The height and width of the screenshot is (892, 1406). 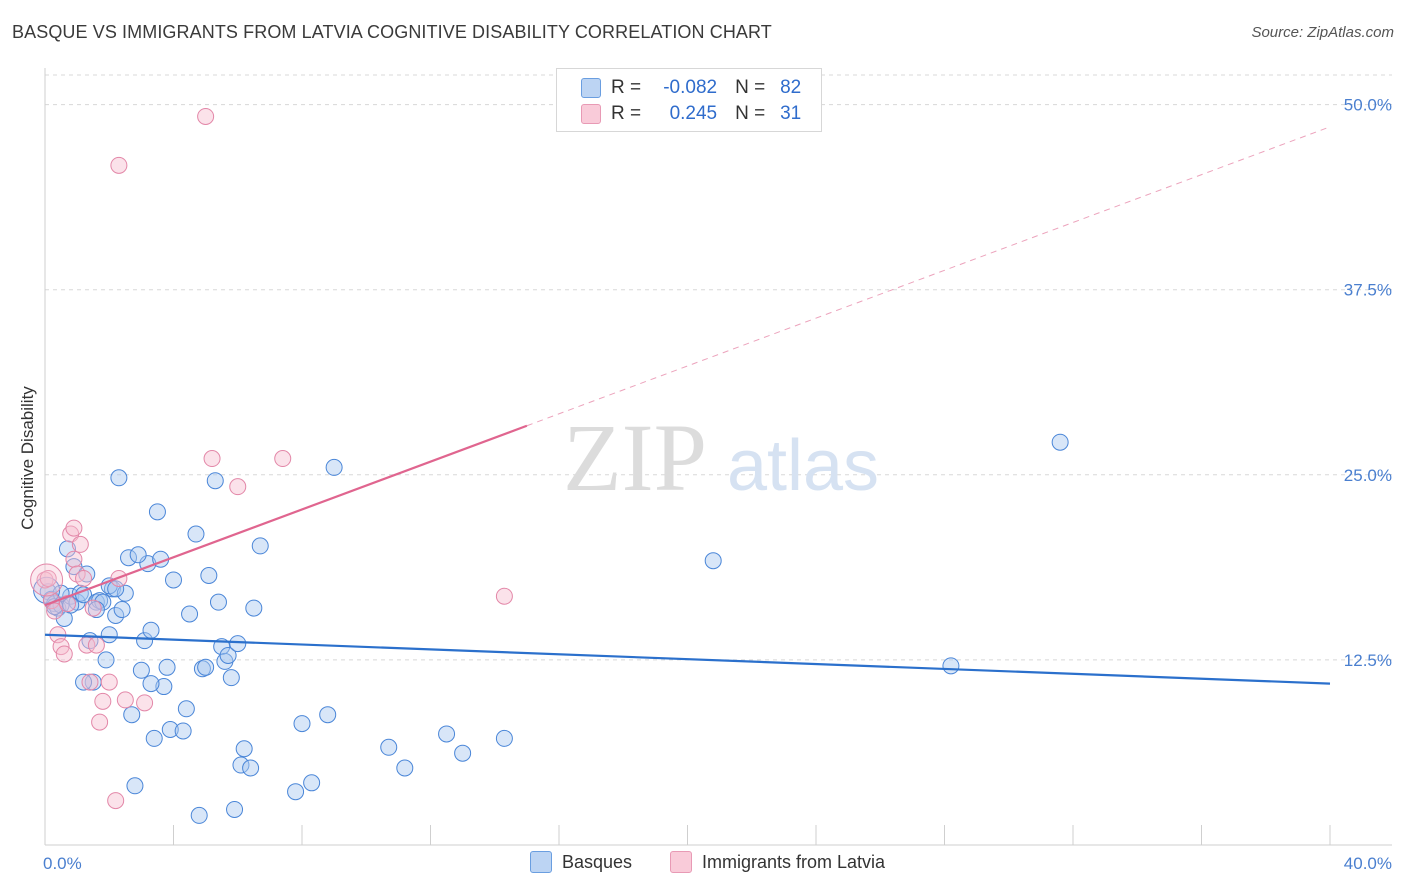 What do you see at coordinates (750, 87) in the screenshot?
I see `n-label: N =` at bounding box center [750, 87].